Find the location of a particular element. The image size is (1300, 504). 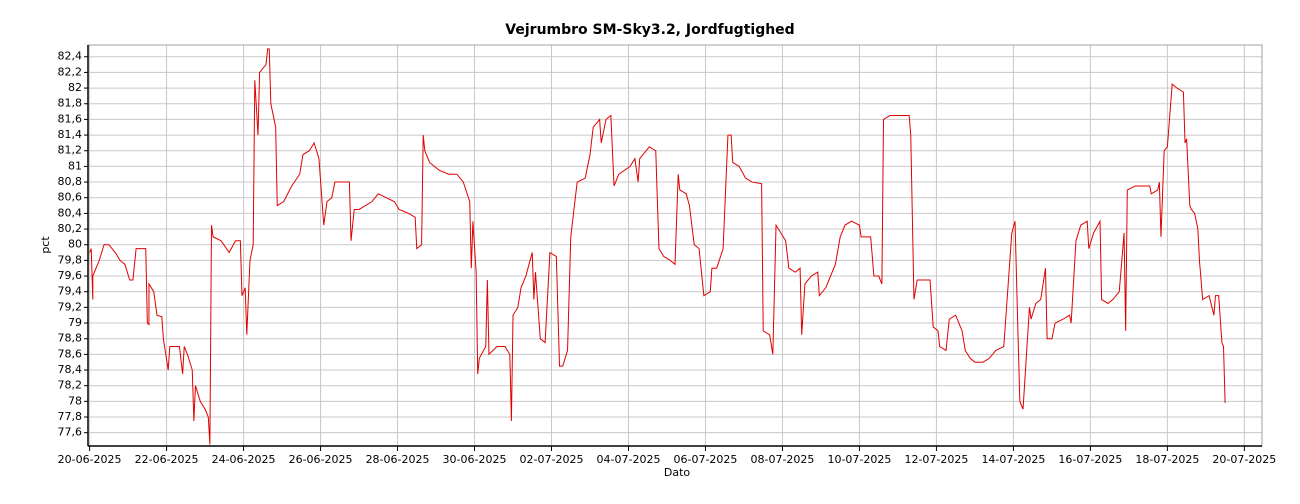

y-tick-label: 78,6 is located at coordinates (70, 353).